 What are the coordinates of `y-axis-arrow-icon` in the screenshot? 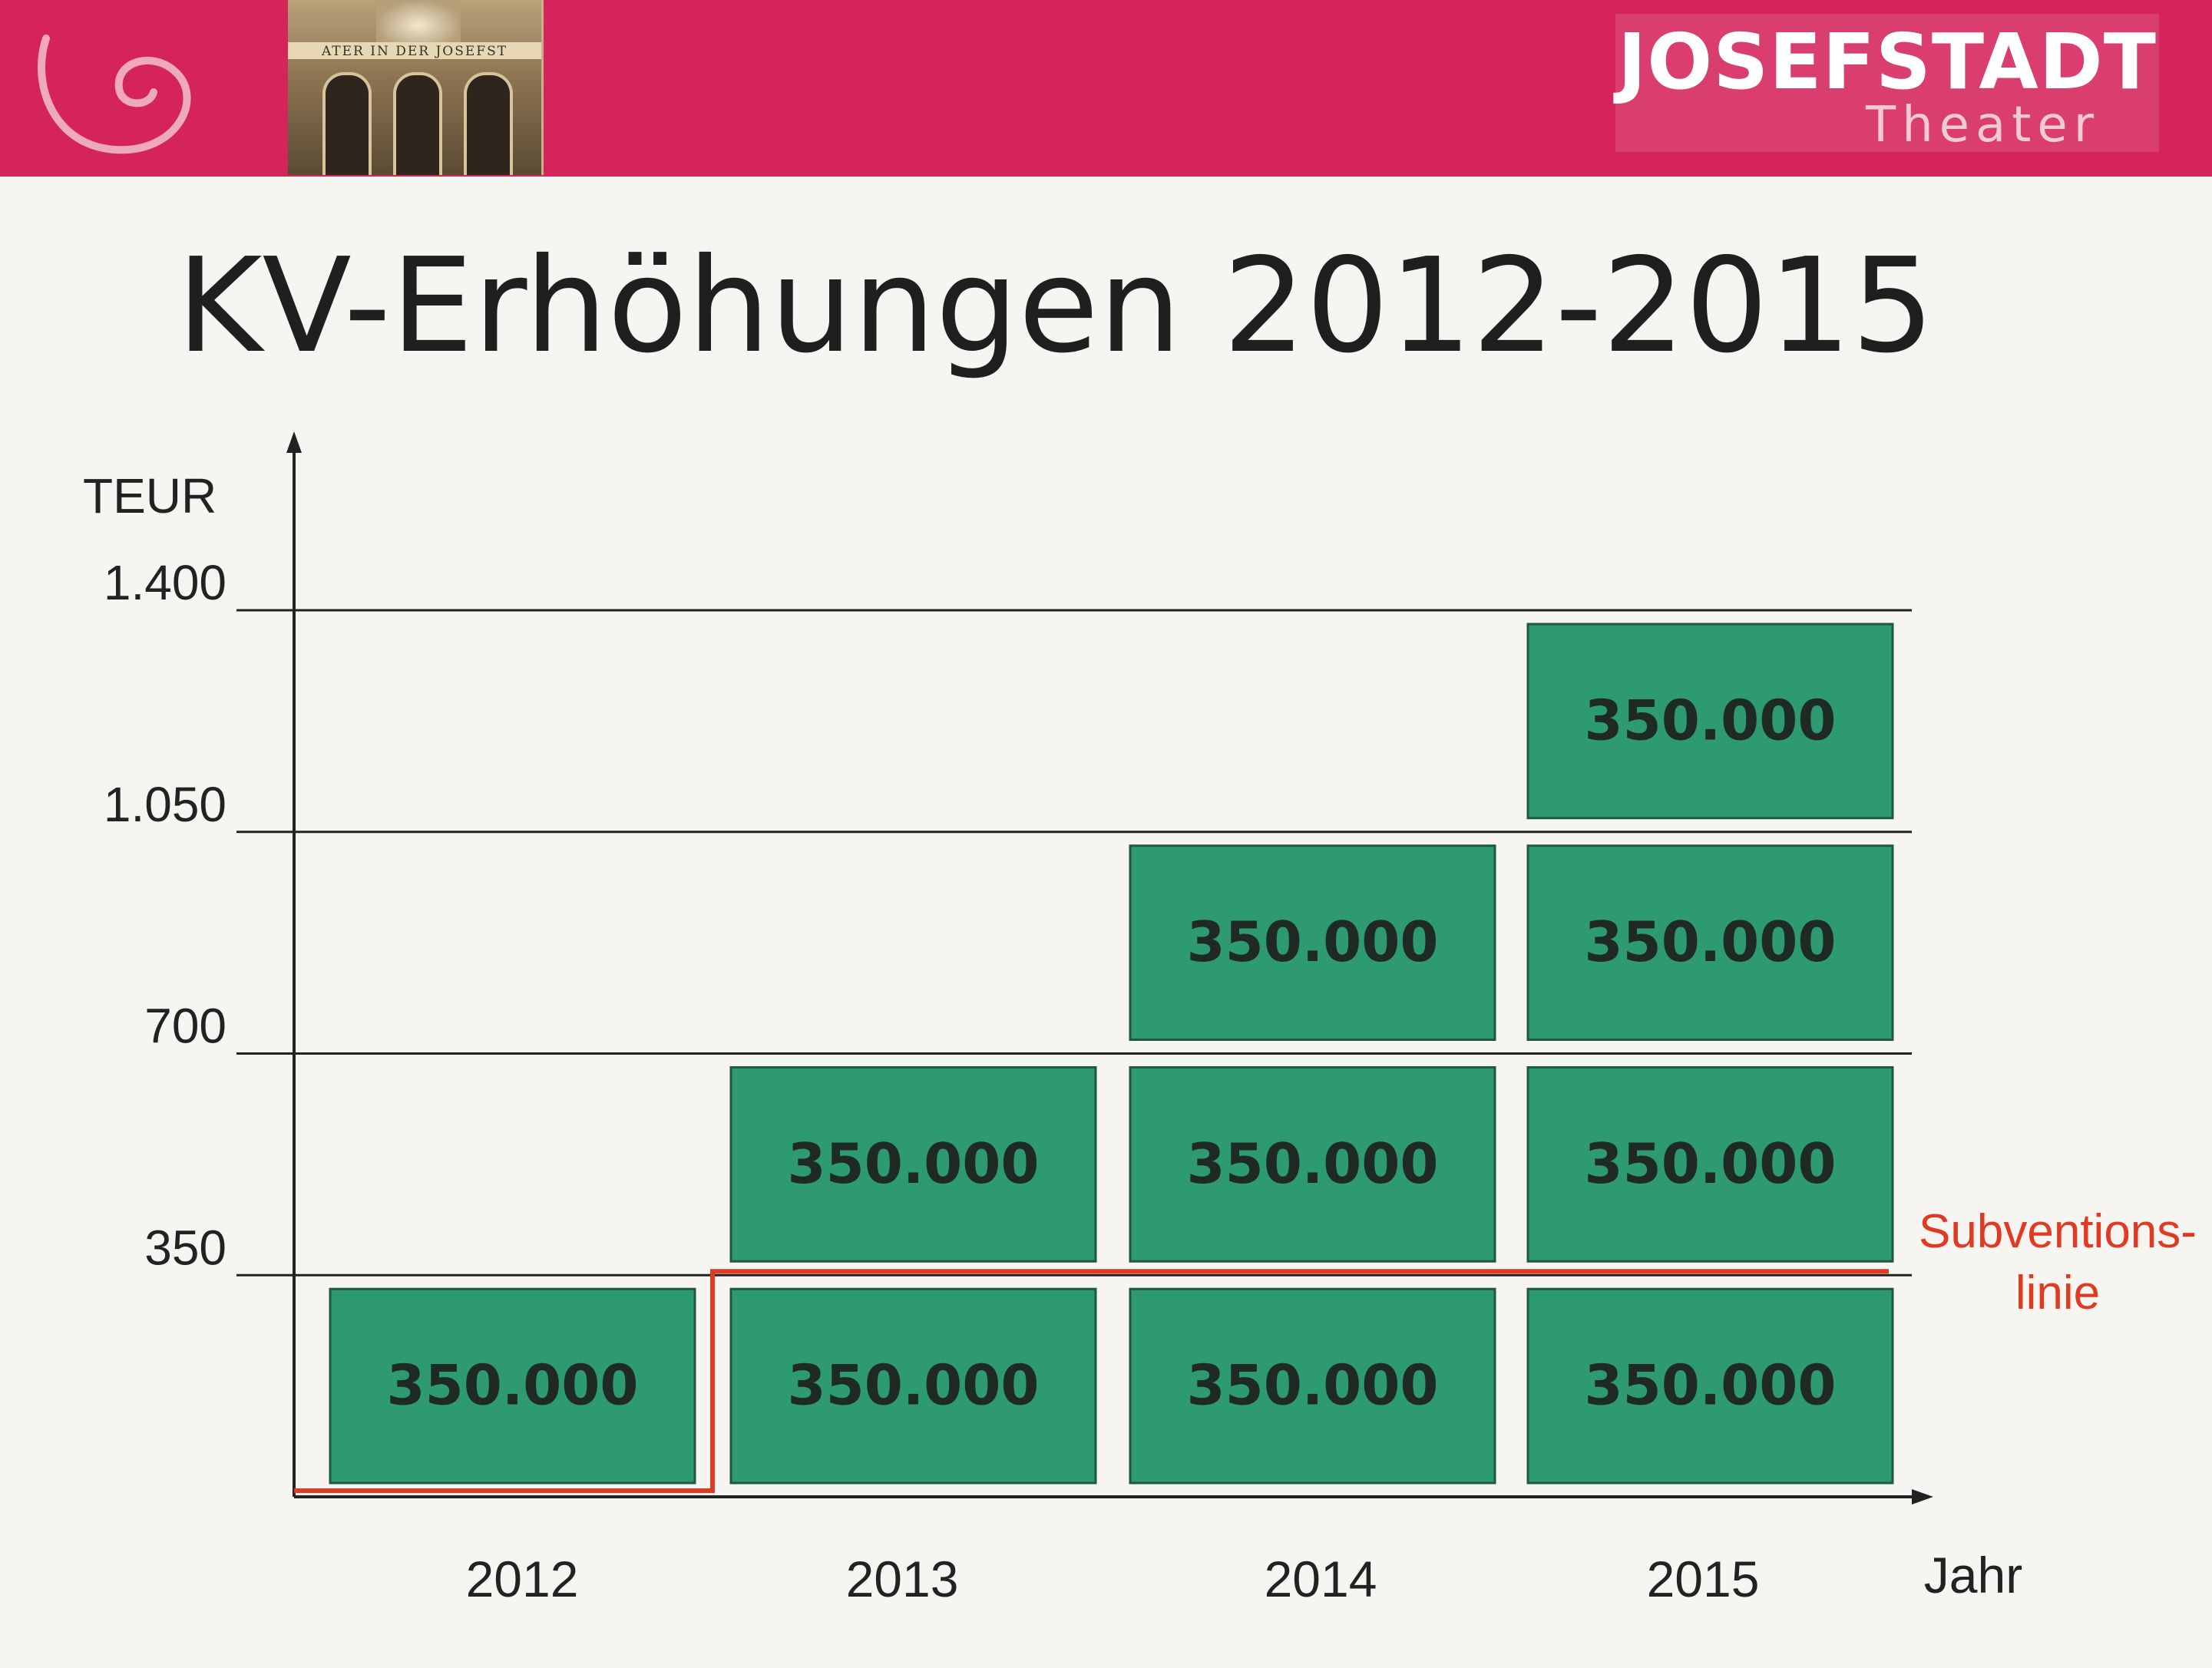 It's located at (294, 442).